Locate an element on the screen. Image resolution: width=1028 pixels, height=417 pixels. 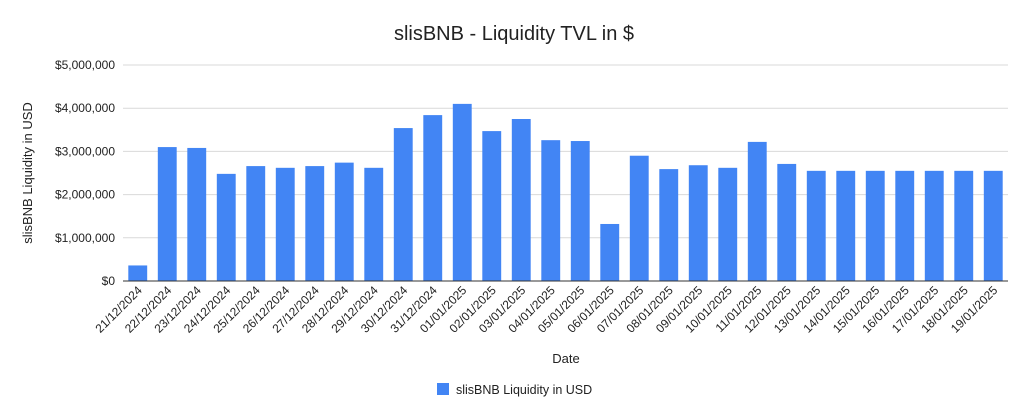
legend-swatch is located at coordinates (443, 389).